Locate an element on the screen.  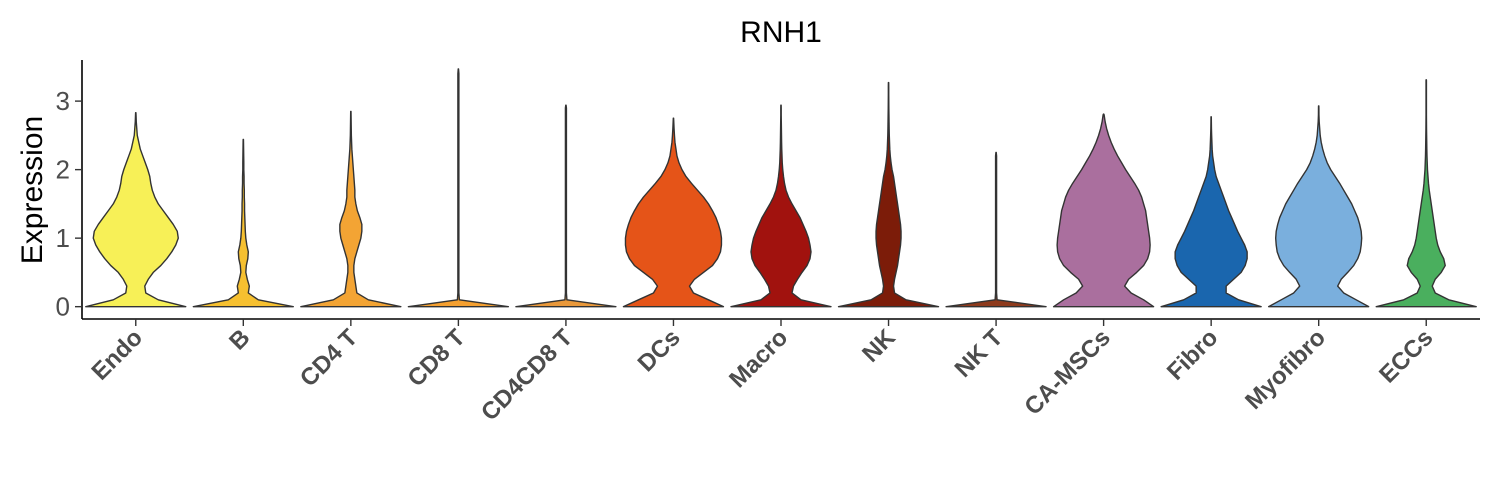
violin-fibro is located at coordinates (1211, 212).